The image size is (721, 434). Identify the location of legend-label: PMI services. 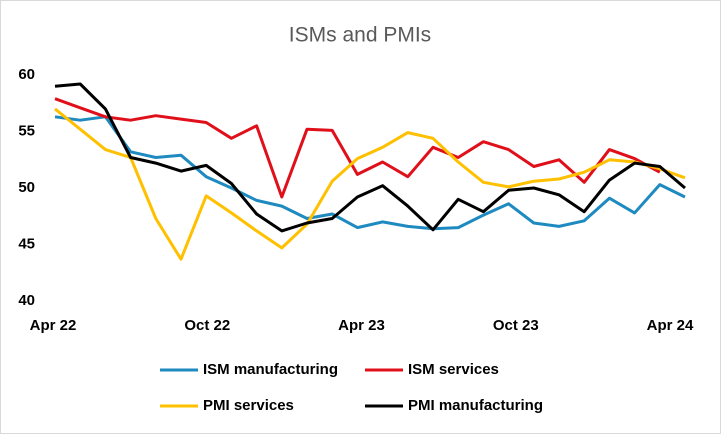
(248, 405).